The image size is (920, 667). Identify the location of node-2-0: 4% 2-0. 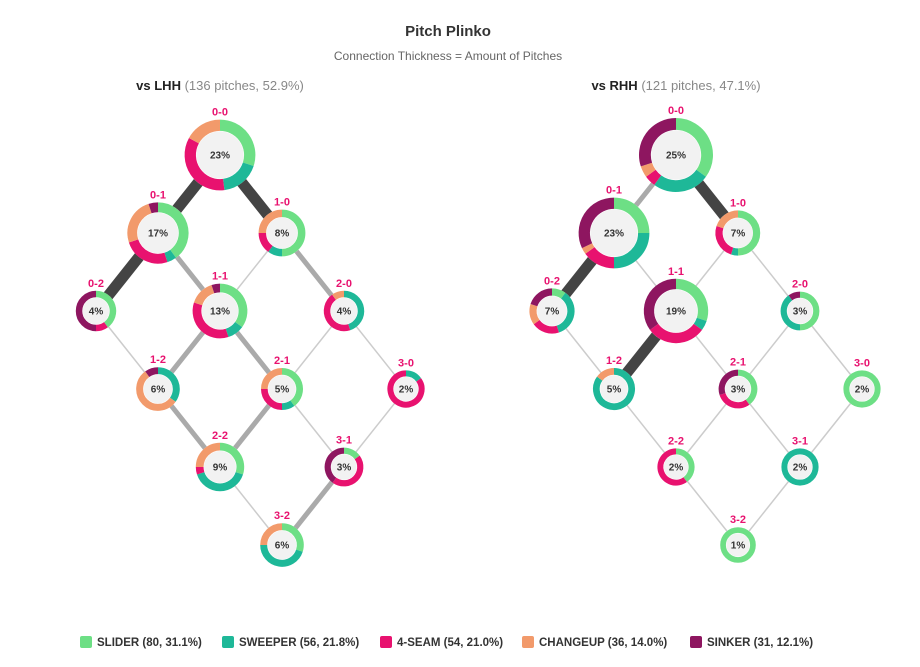
(344, 305).